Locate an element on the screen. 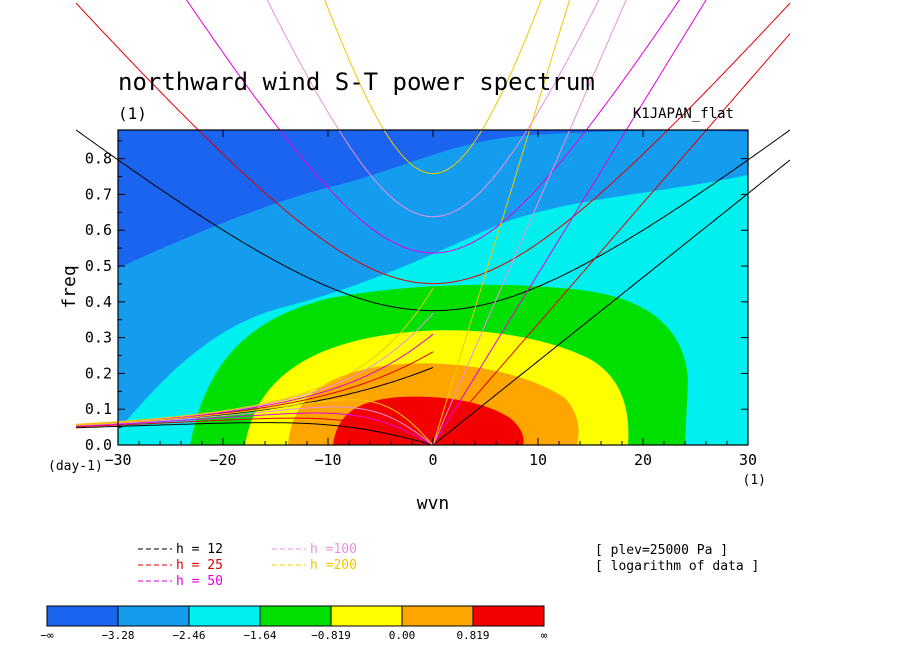 Image resolution: width=904 pixels, height=654 pixels. colorbar-label: −3.28 is located at coordinates (117, 635).